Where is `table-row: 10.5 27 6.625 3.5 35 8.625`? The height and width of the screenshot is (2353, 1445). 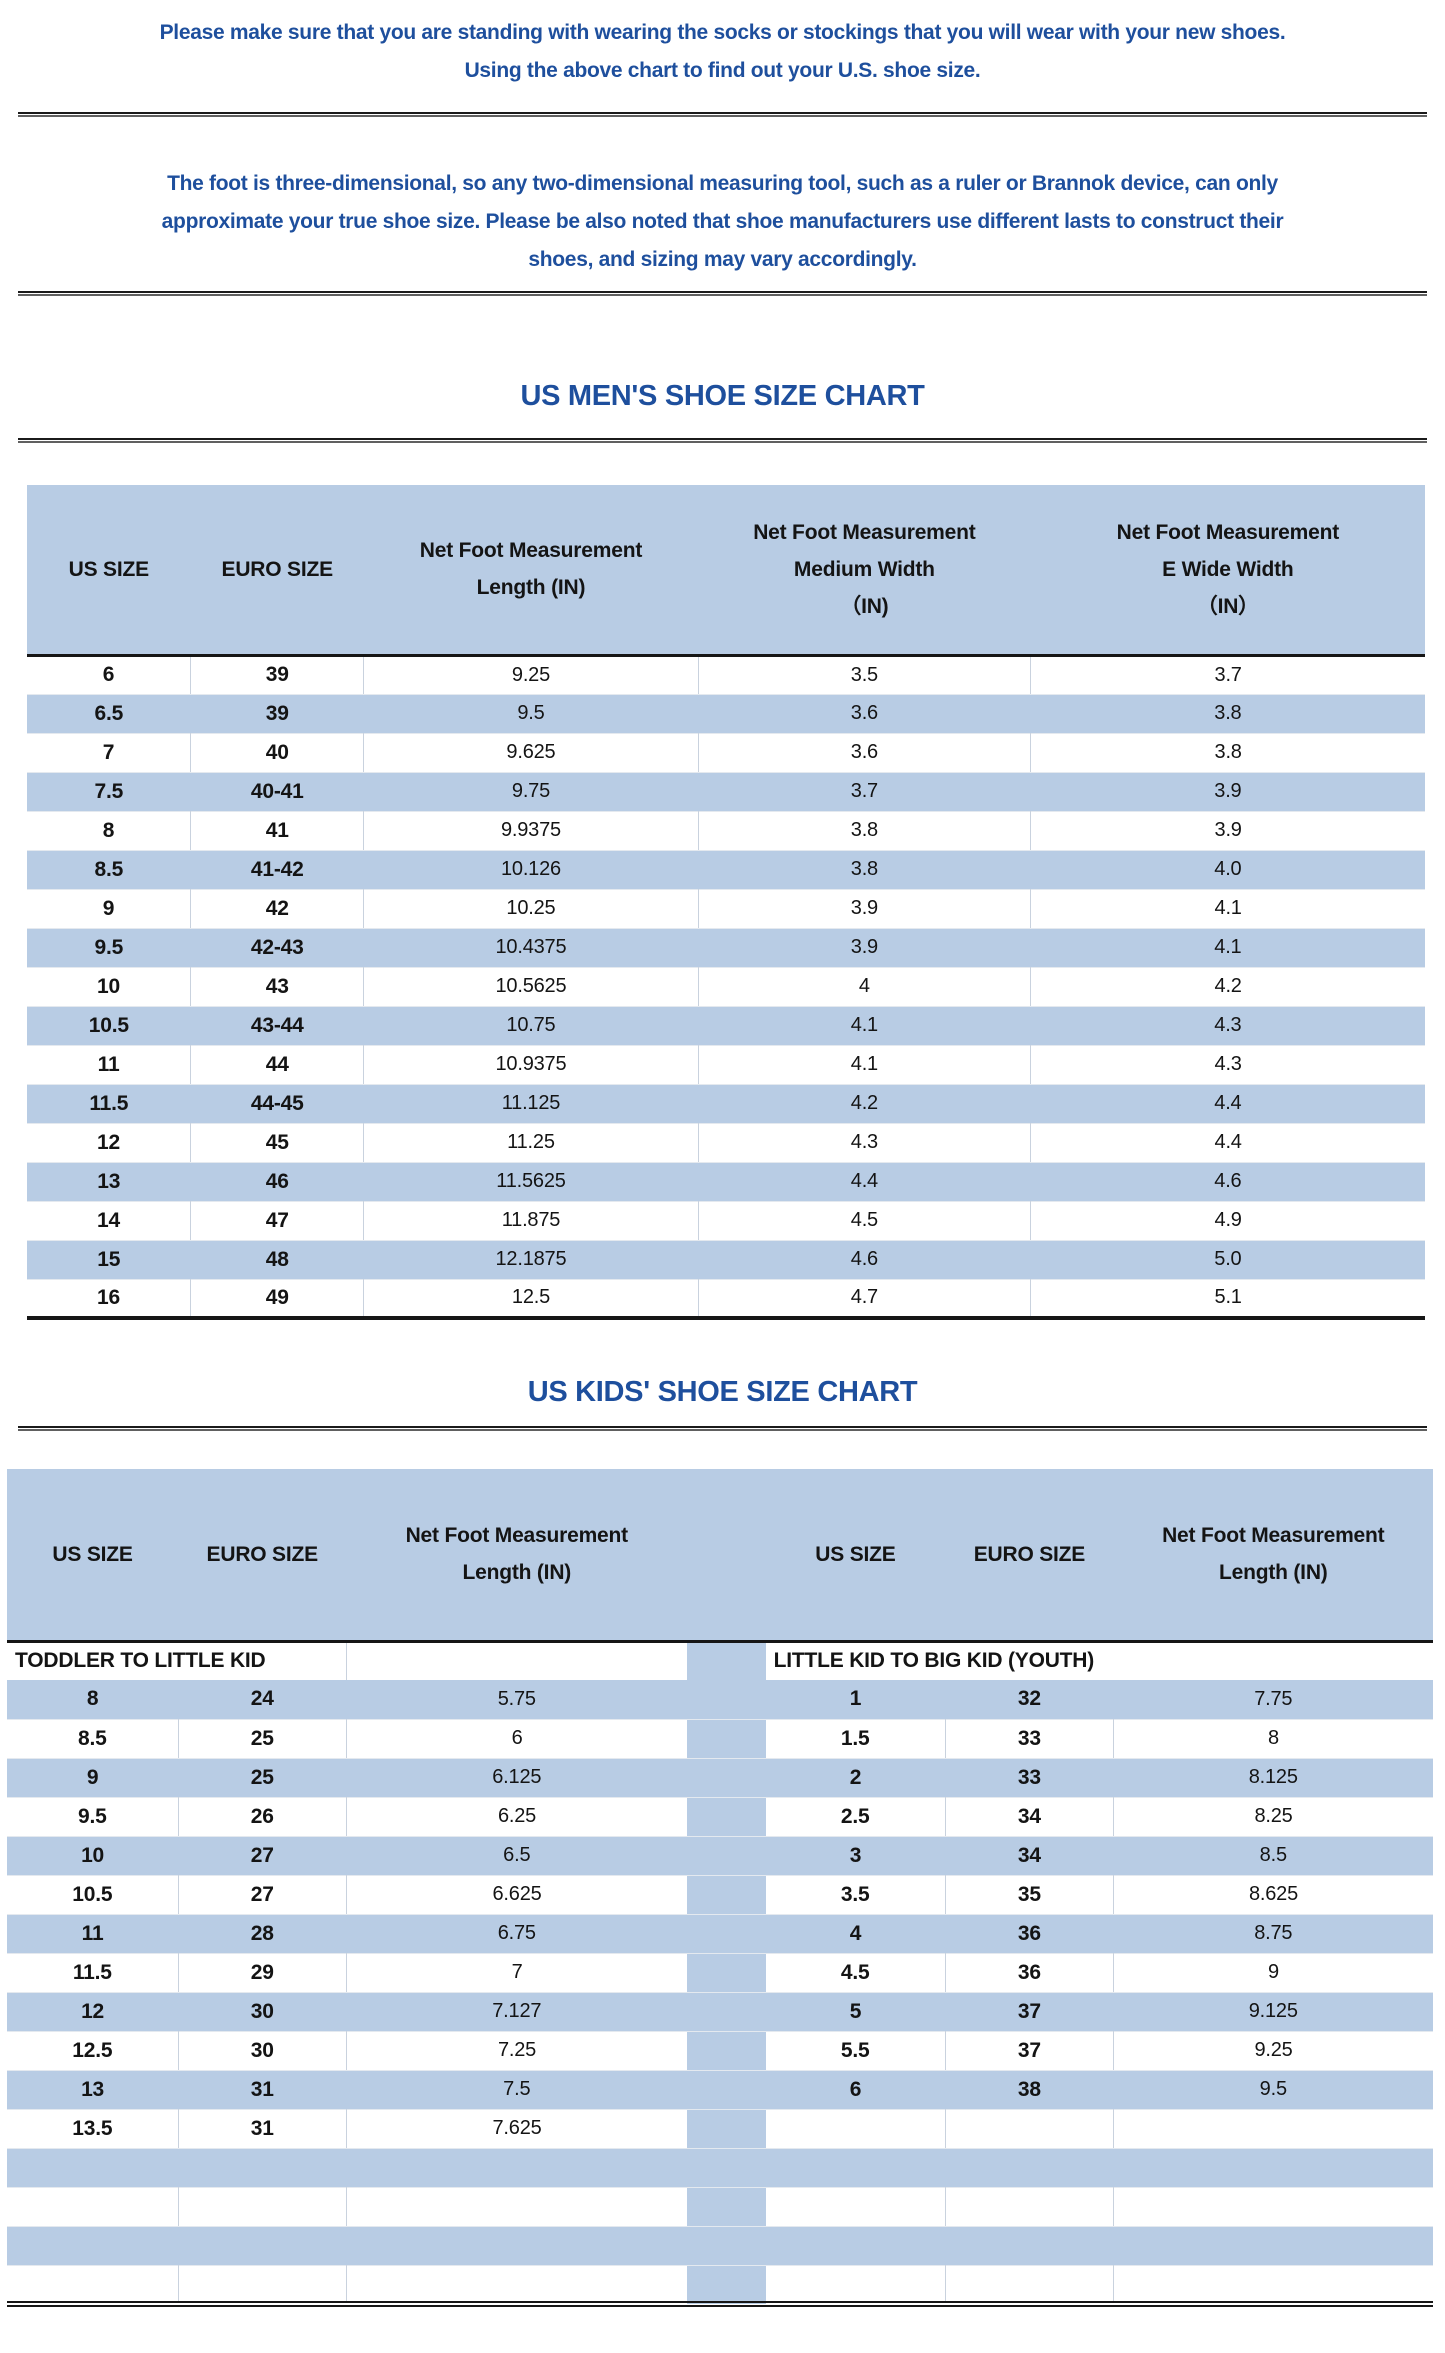
table-row: 10.5 27 6.625 3.5 35 8.625 is located at coordinates (720, 1894).